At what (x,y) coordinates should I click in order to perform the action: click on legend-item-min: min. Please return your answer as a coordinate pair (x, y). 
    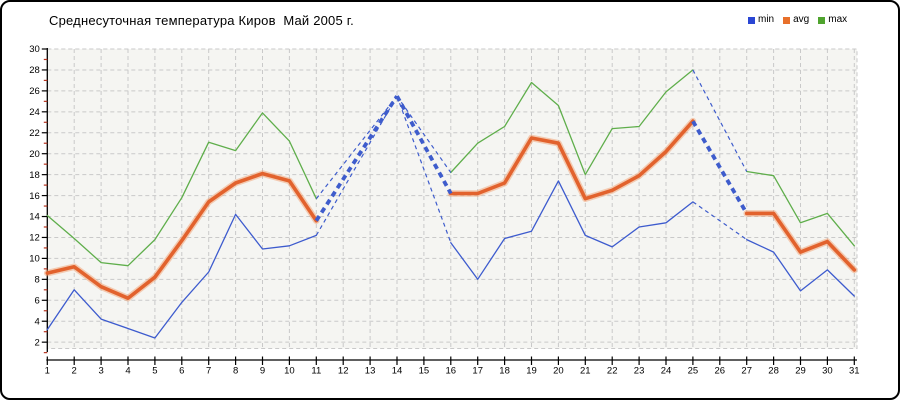
    Looking at the image, I should click on (761, 20).